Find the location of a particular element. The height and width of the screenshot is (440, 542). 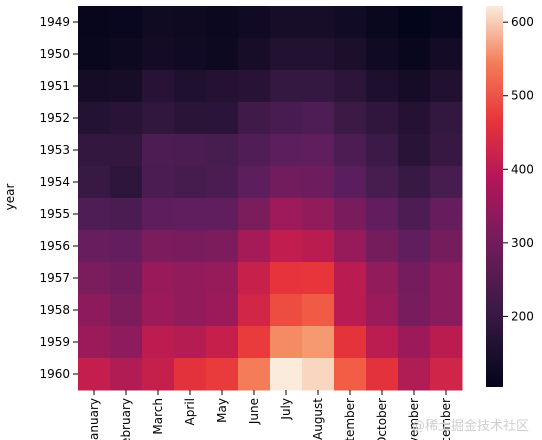

colorbar-ticks: 200 300 400 500 600 is located at coordinates (518, 169).